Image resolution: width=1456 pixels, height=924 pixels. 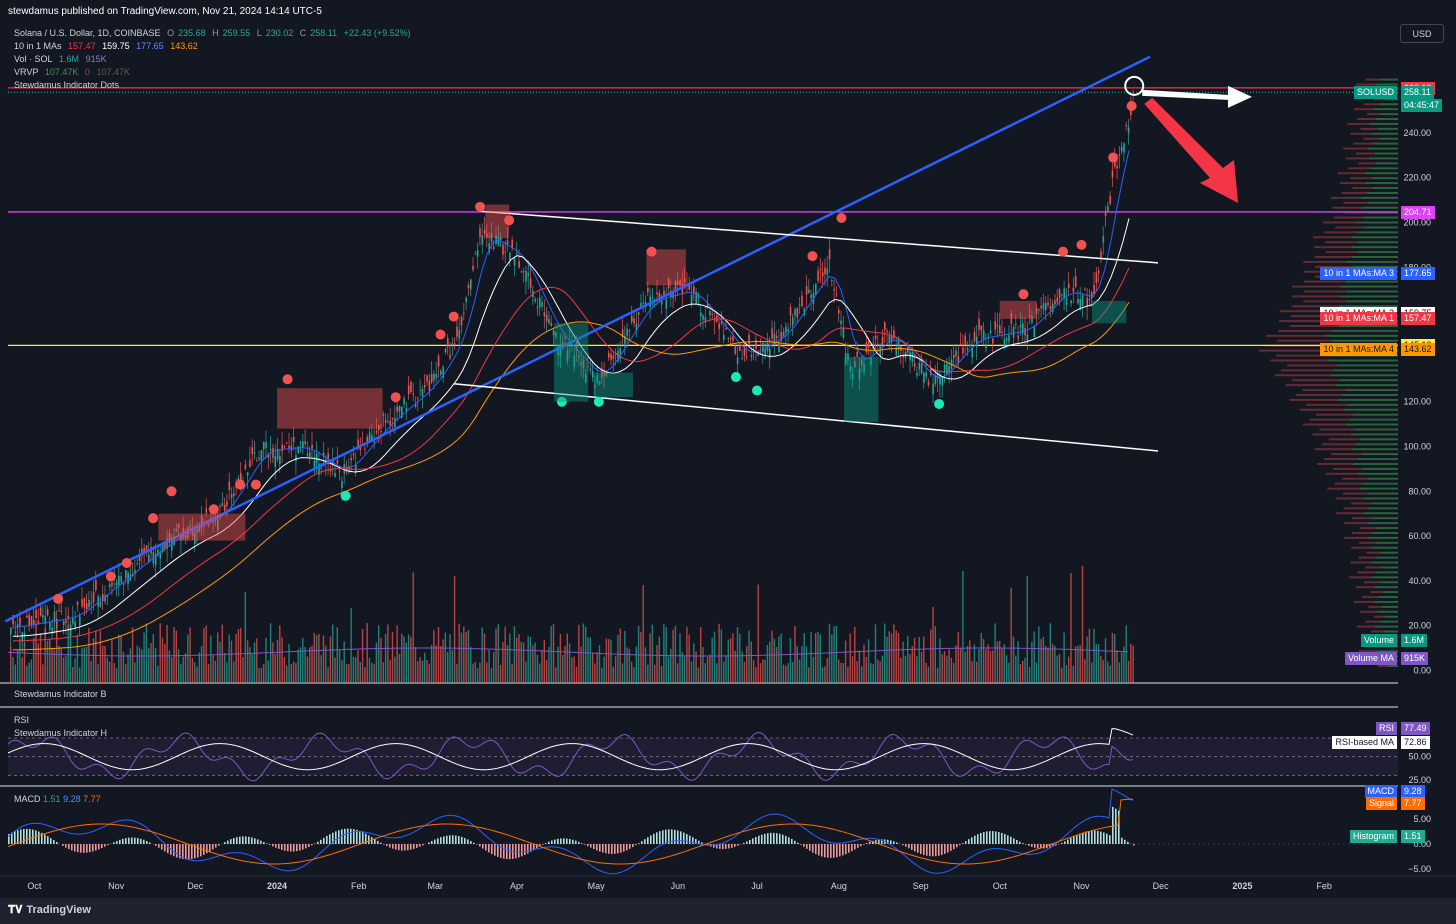 I want to click on time-tick-label: Nov, so click(x=116, y=886).